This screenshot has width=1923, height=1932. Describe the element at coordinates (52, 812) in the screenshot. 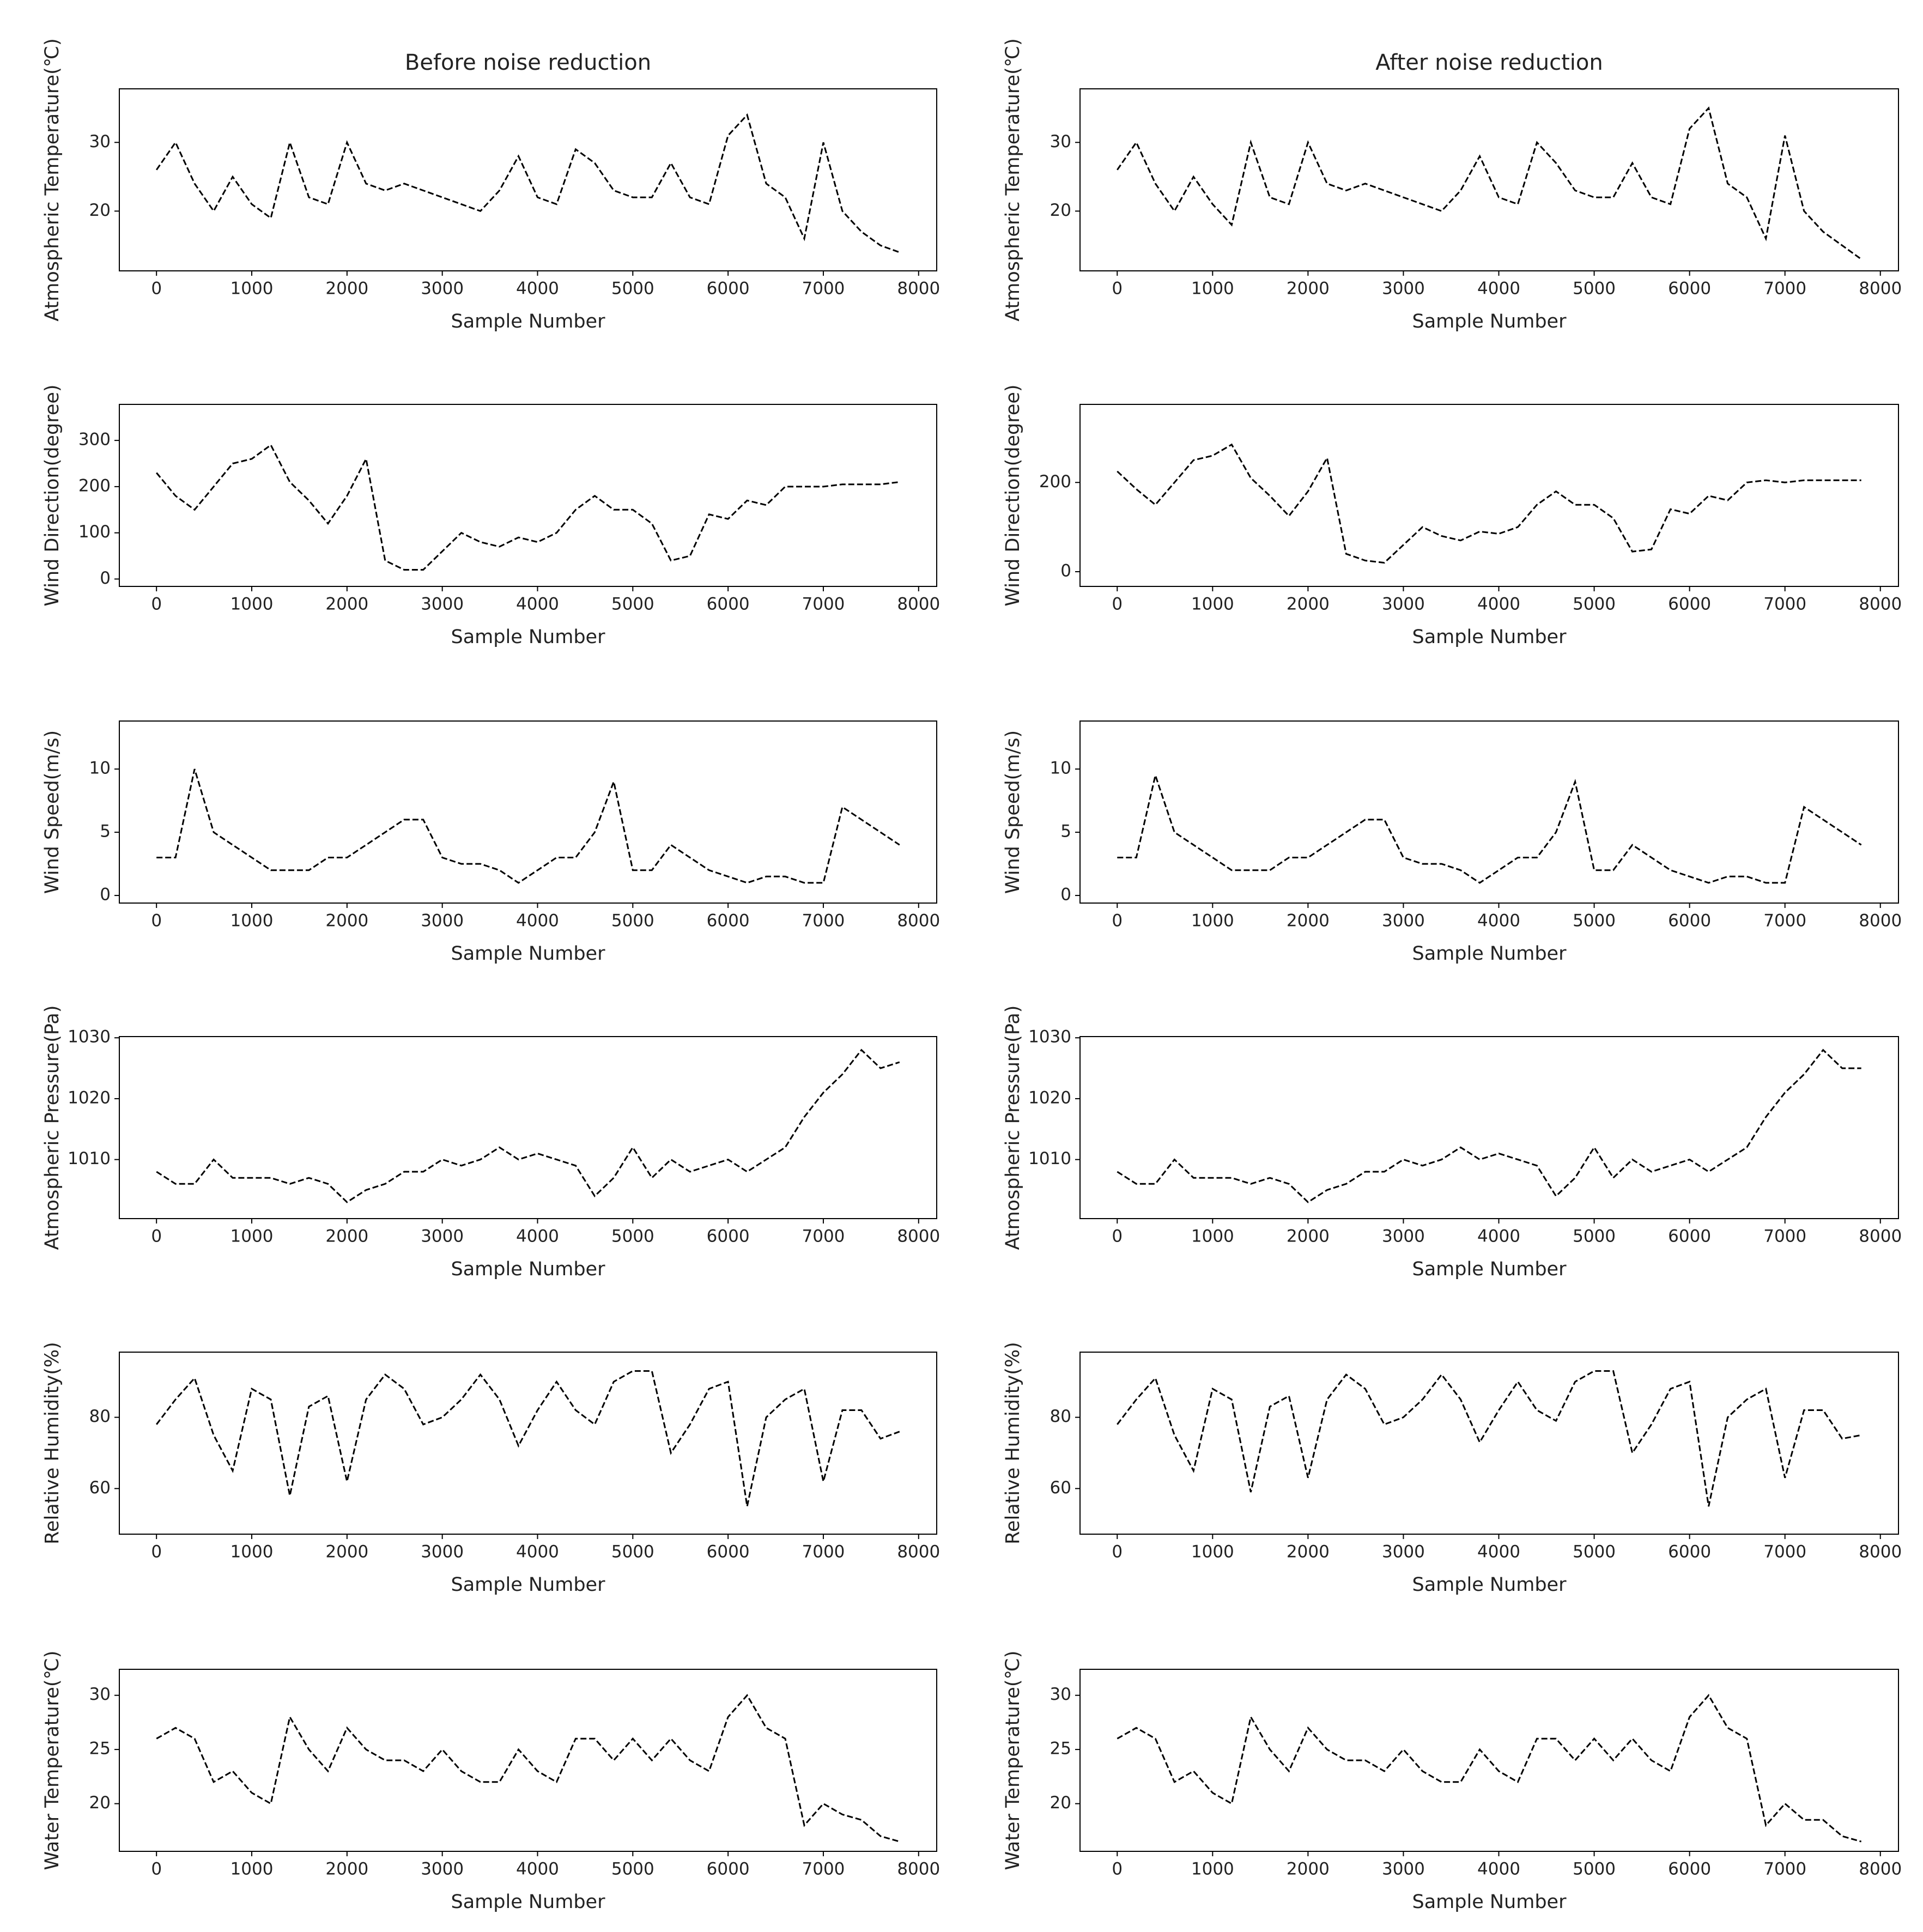

I see `y-axis-label: Wind Speed(m/s)` at that location.